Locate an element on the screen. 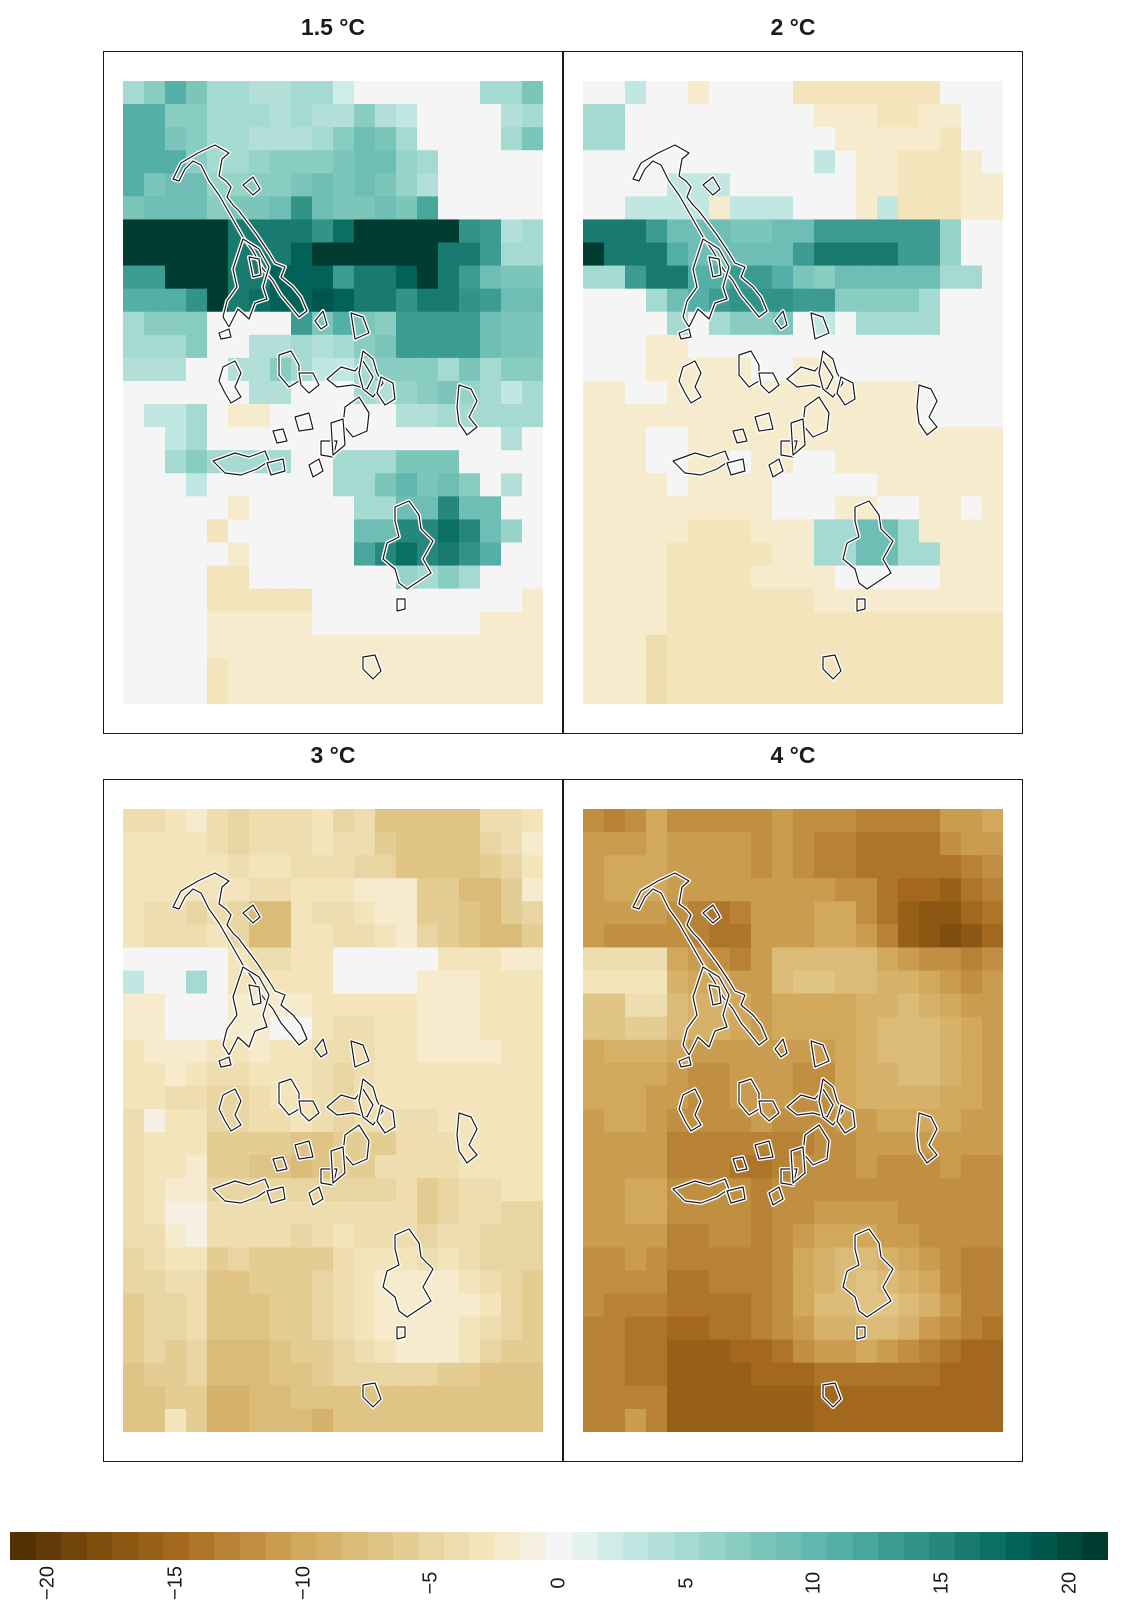  colorbar-segment is located at coordinates (355, 1546).